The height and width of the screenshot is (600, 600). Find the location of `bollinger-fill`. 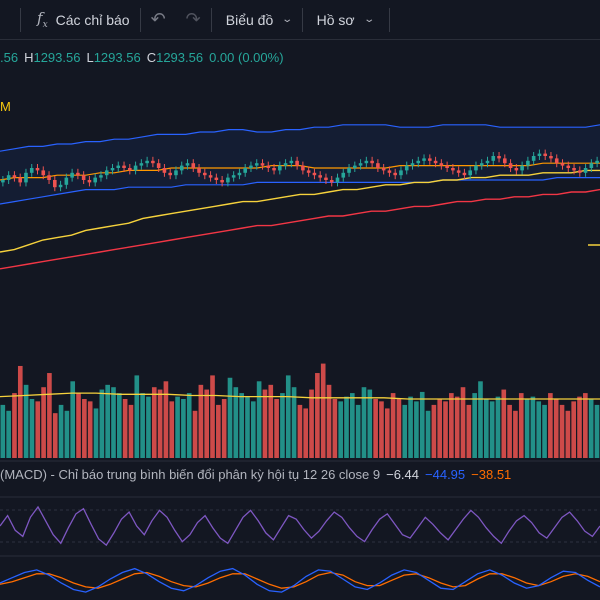

bollinger-fill is located at coordinates (300, 164).